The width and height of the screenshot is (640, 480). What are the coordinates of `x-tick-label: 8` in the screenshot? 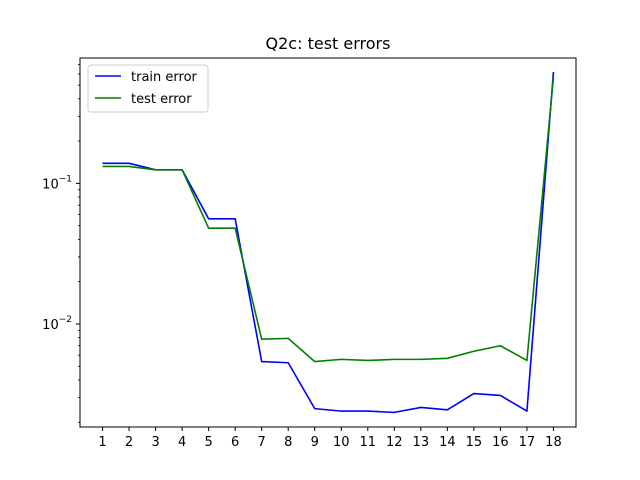 It's located at (288, 442).